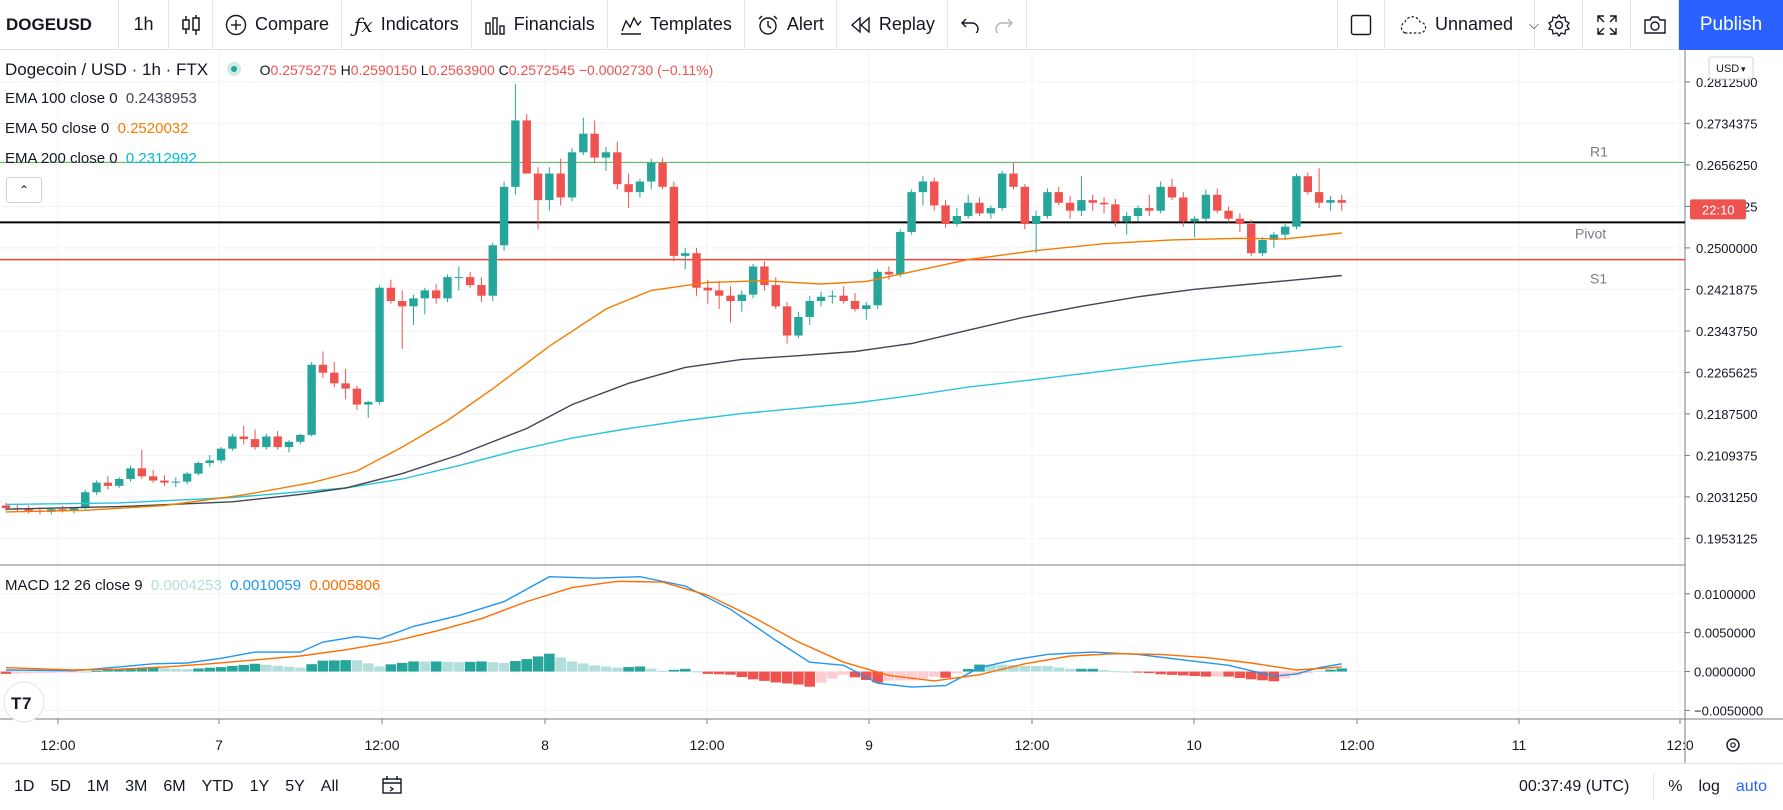 Image resolution: width=1783 pixels, height=810 pixels. Describe the element at coordinates (59, 25) in the screenshot. I see `symbol-search-button: DOGEUSD` at that location.